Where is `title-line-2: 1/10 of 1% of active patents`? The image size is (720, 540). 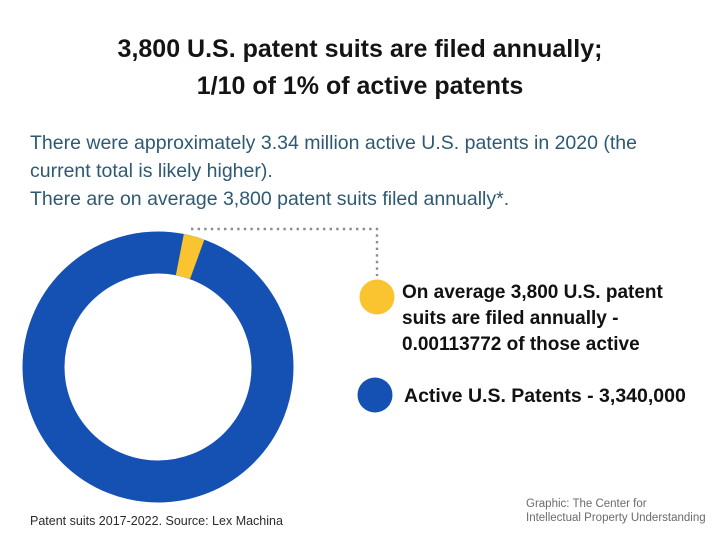 title-line-2: 1/10 of 1% of active patents is located at coordinates (360, 86).